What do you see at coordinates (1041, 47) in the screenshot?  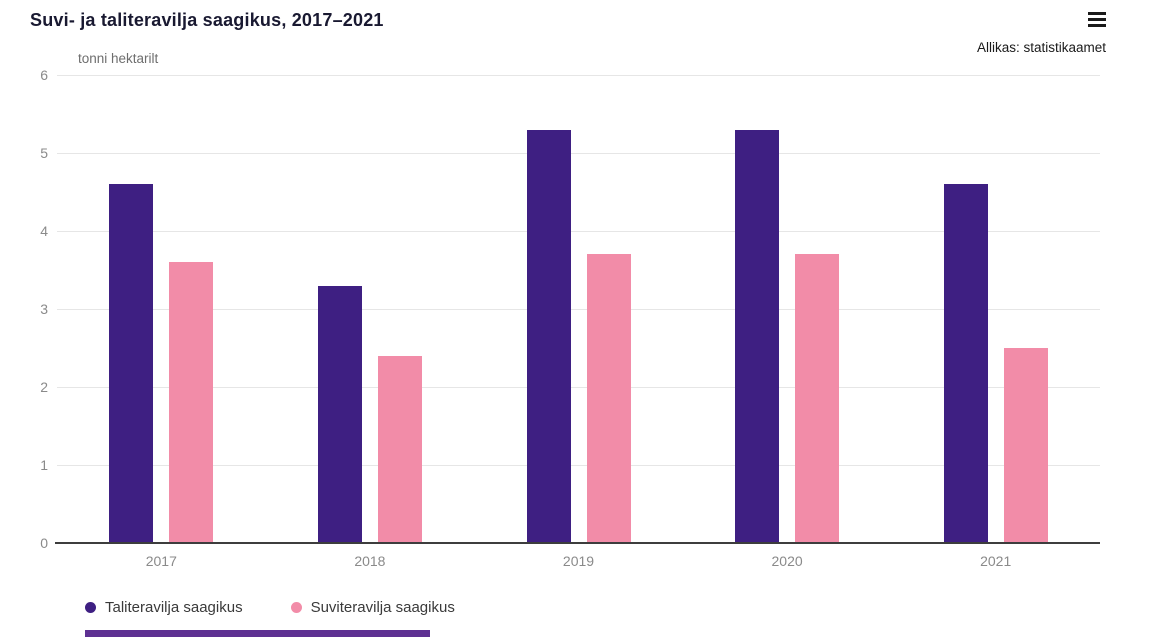 I see `source-credit: Allikas: statistikaamet` at bounding box center [1041, 47].